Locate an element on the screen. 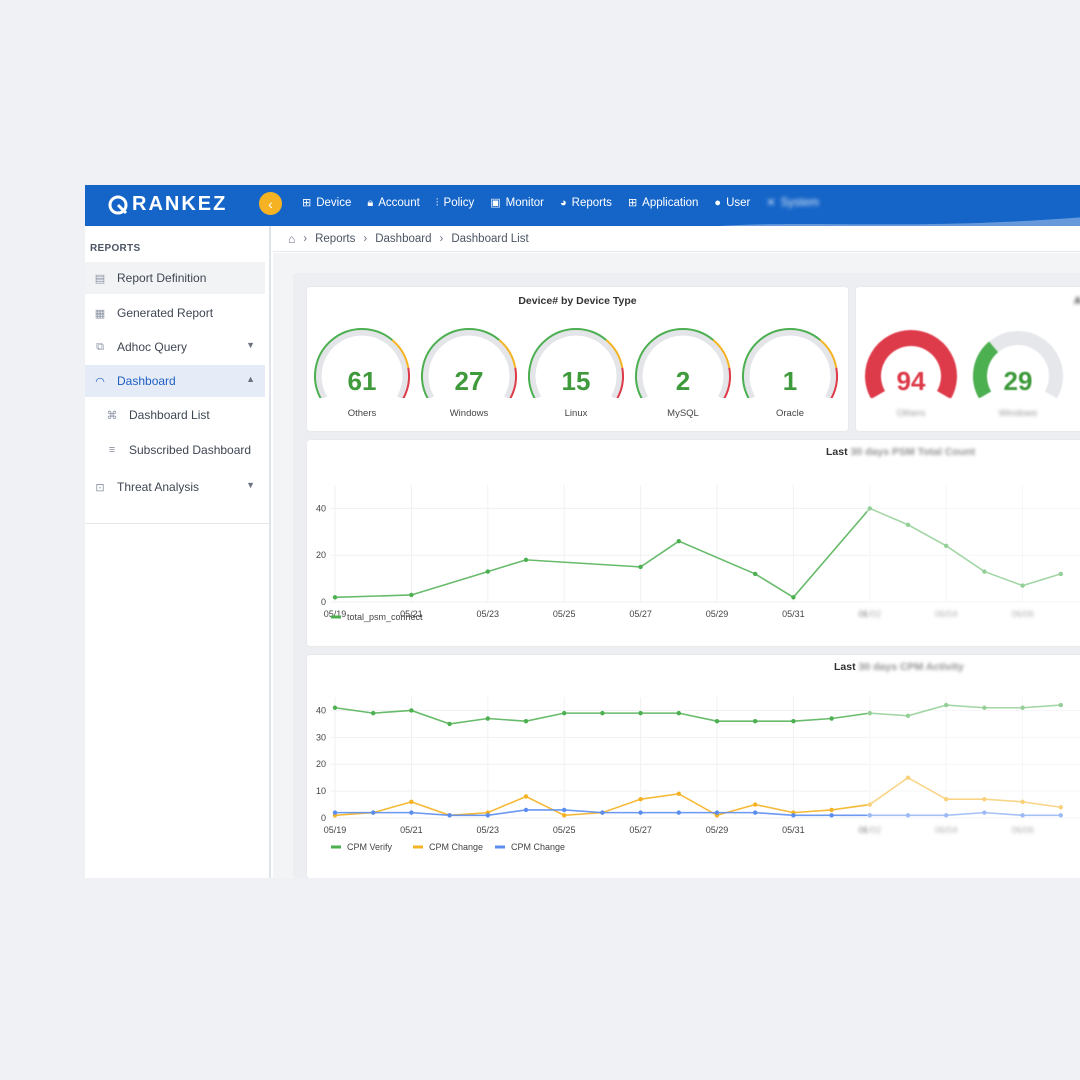 The width and height of the screenshot is (1080, 1080). nav-reports: ◕ Reports is located at coordinates (586, 203).